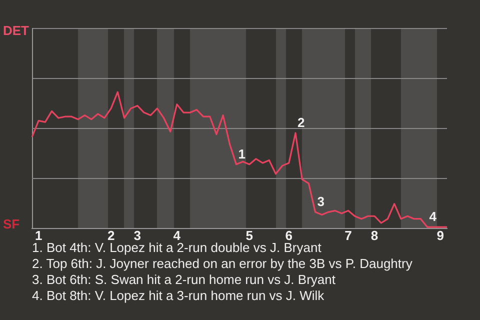 This screenshot has height=320, width=480. What do you see at coordinates (289, 235) in the screenshot?
I see `x-tick-label: 6` at bounding box center [289, 235].